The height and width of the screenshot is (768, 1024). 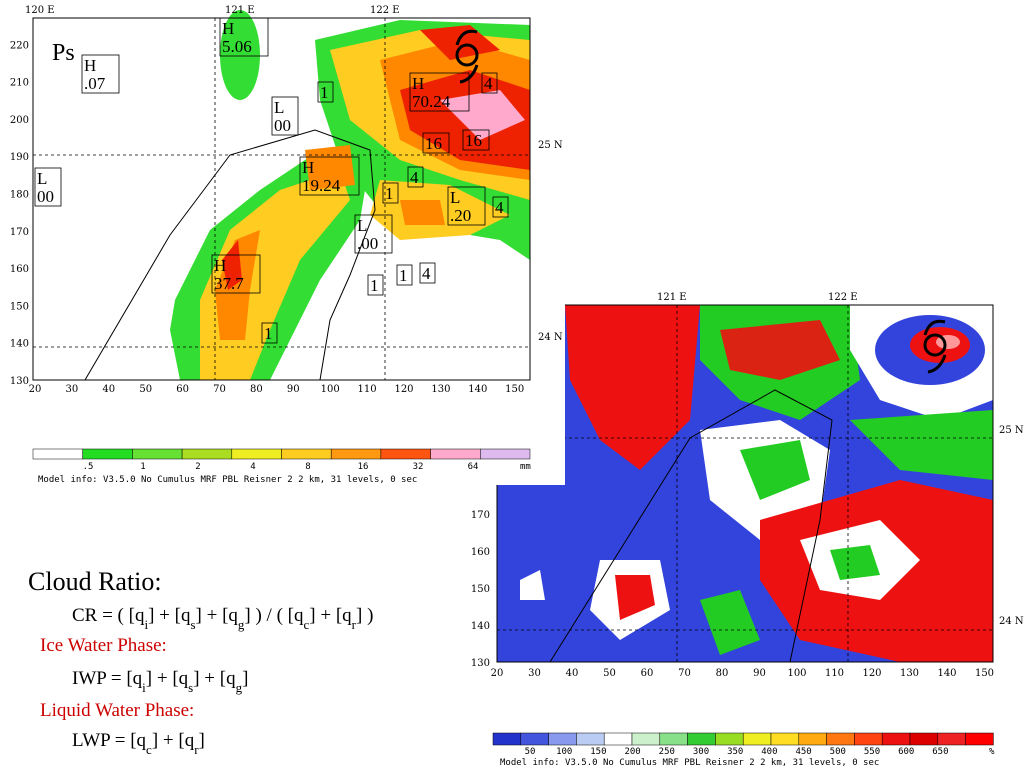 I want to click on colorbar-label: 32, so click(x=418, y=467).